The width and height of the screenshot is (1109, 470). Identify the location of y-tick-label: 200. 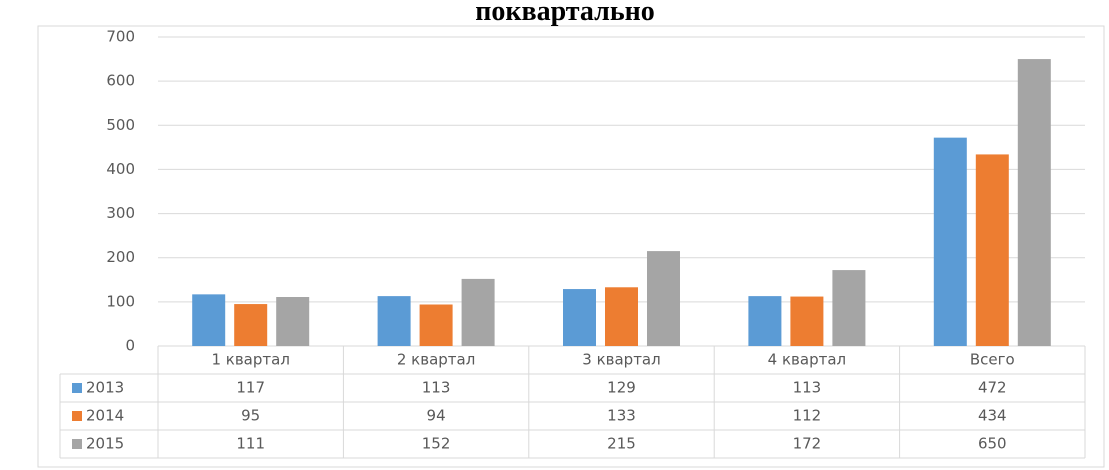
(120, 257).